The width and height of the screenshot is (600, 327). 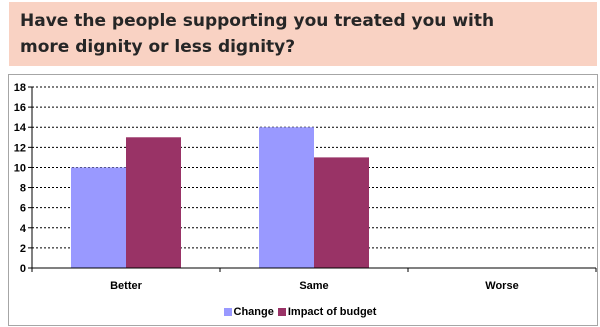 I want to click on bar-change-same, so click(x=286, y=197).